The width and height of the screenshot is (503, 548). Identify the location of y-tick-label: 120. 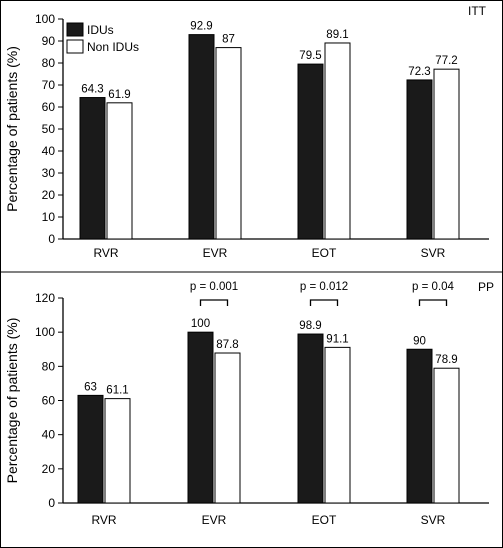
(45, 298).